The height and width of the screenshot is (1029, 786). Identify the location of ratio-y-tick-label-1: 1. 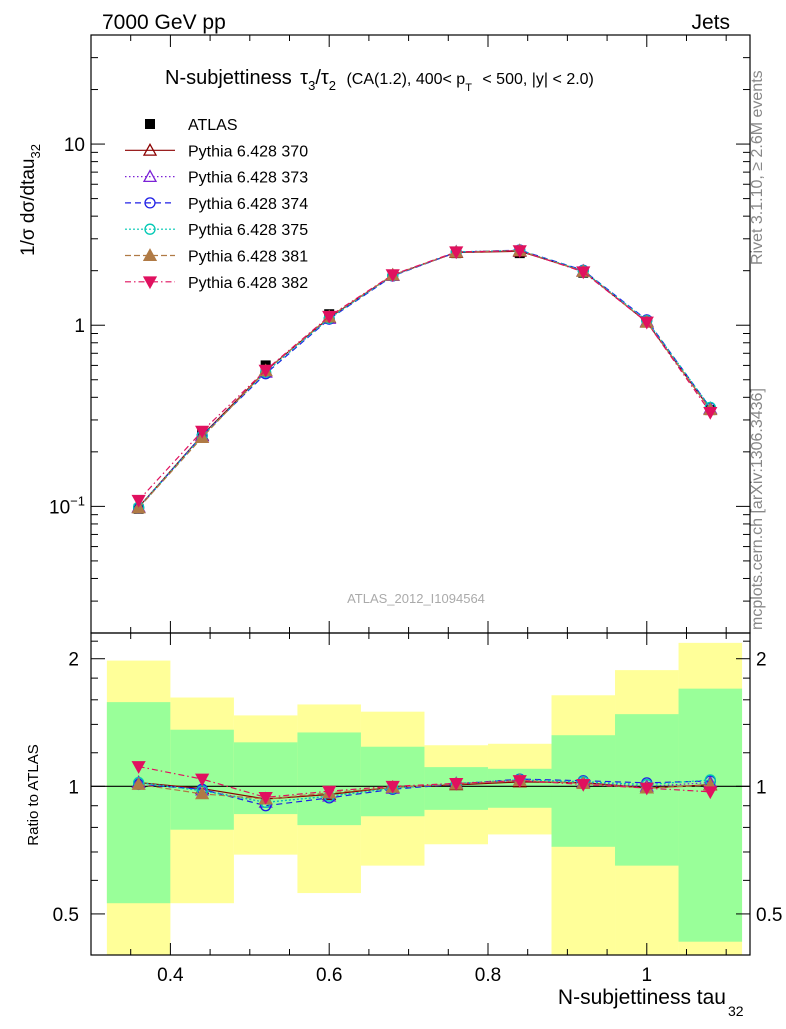
(73, 787).